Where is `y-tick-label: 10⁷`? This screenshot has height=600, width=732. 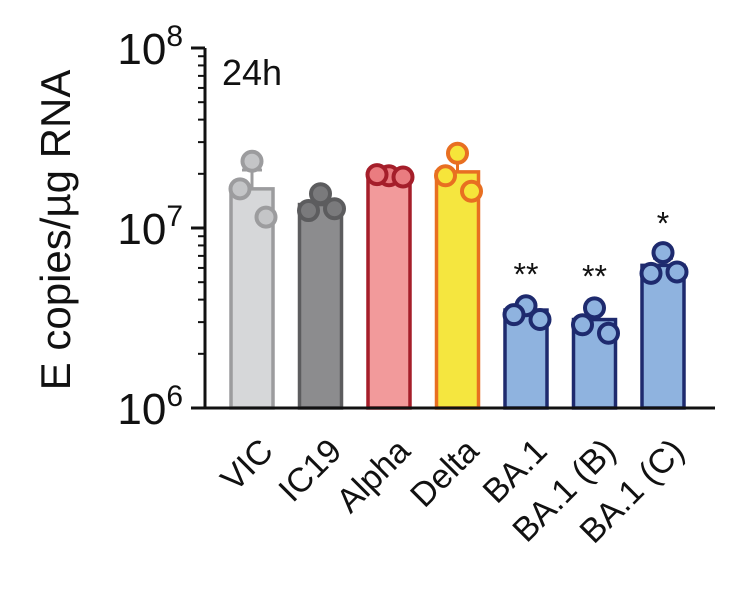 y-tick-label: 10⁷ is located at coordinates (150, 227).